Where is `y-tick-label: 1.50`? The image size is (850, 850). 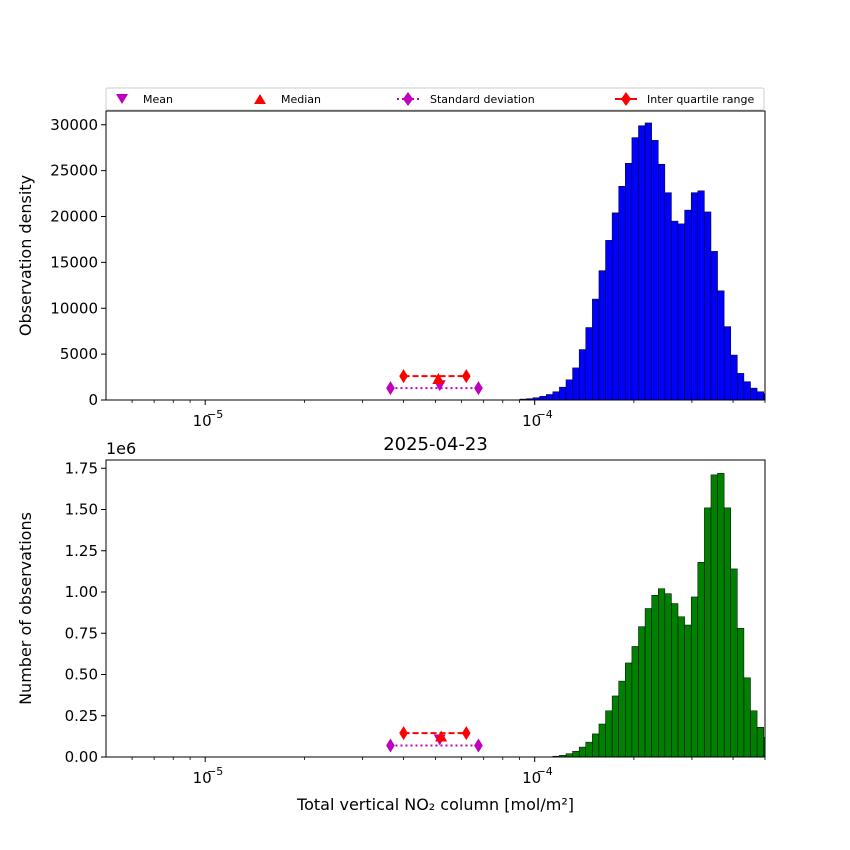 y-tick-label: 1.50 is located at coordinates (81, 510).